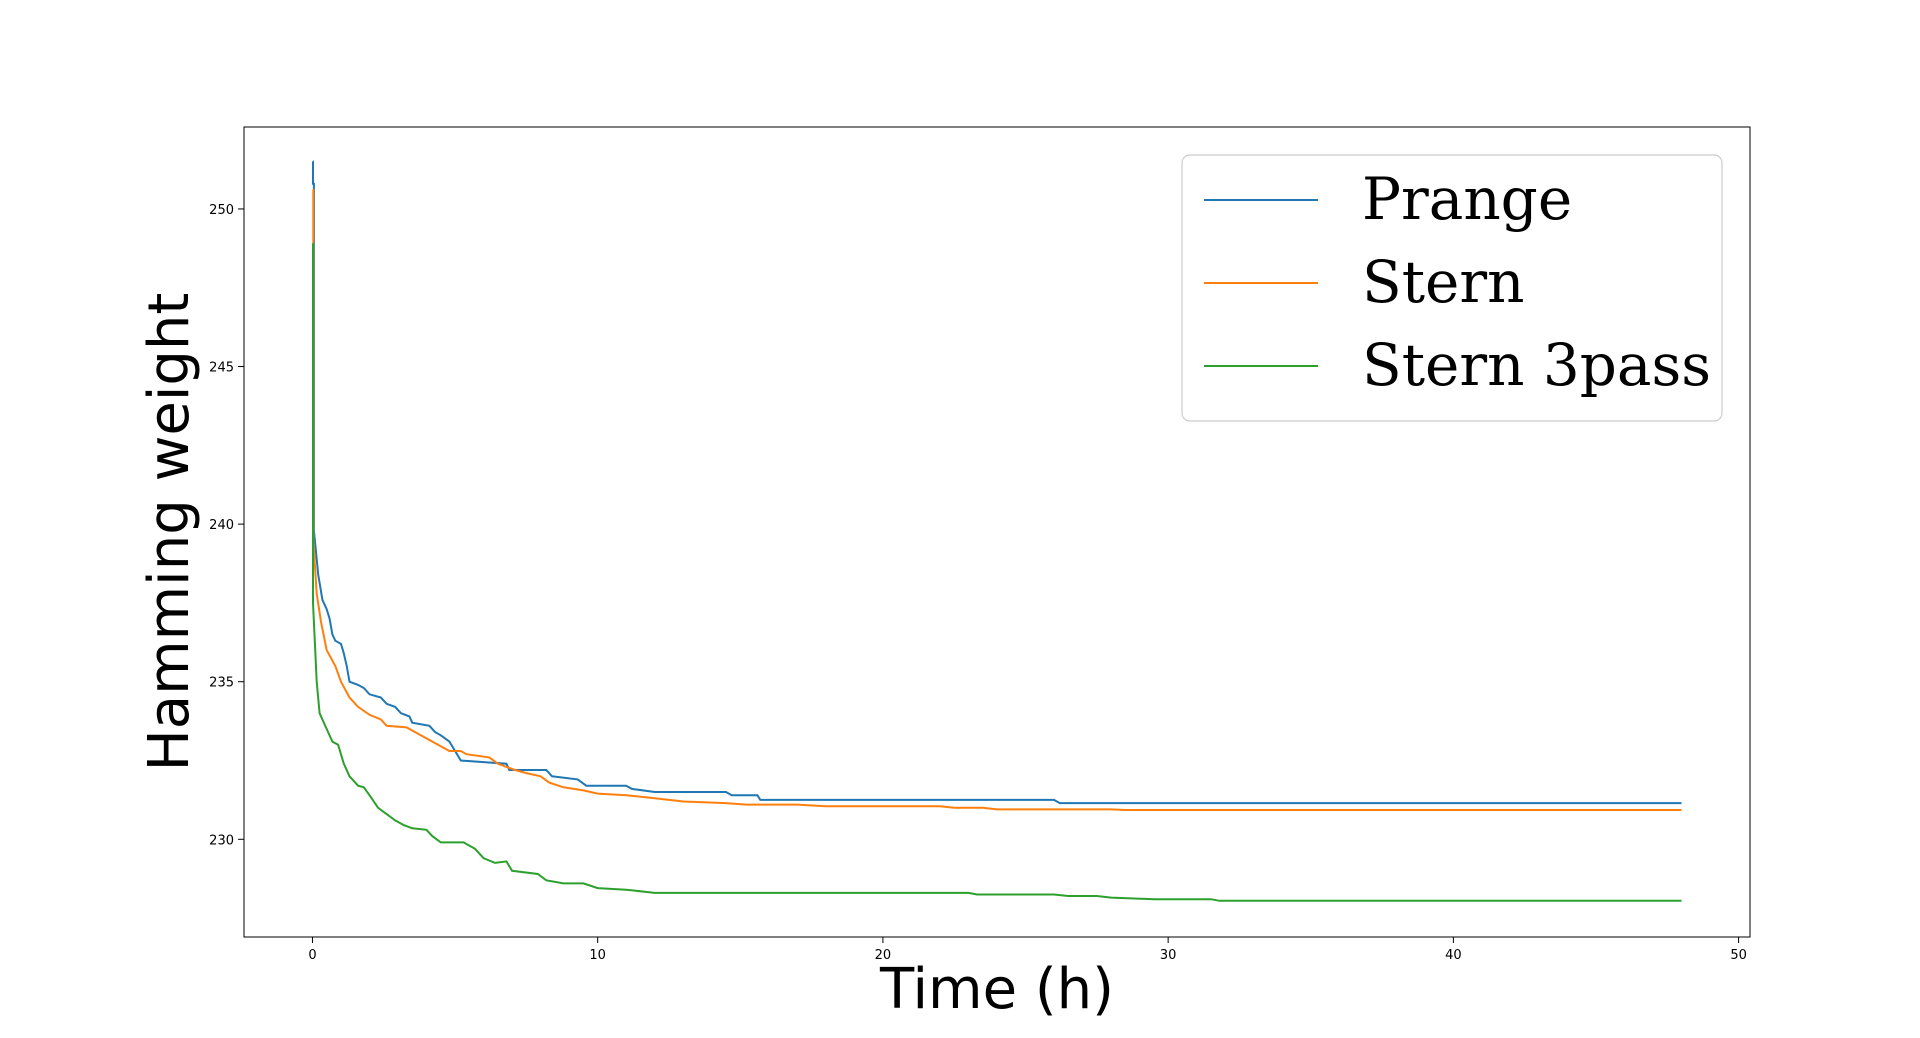  I want to click on legend-label-0: Prange, so click(1467, 199).